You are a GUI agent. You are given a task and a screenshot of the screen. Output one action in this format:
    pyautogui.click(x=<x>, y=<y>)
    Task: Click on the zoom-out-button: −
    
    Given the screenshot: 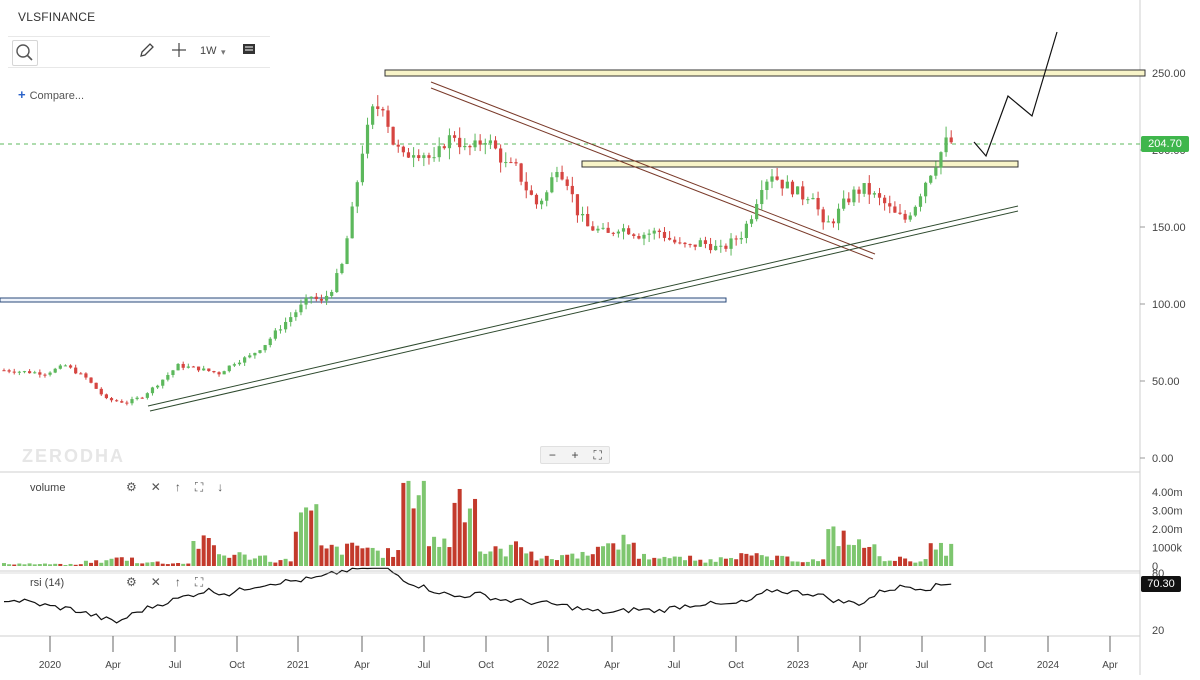 What is the action you would take?
    pyautogui.click(x=552, y=455)
    